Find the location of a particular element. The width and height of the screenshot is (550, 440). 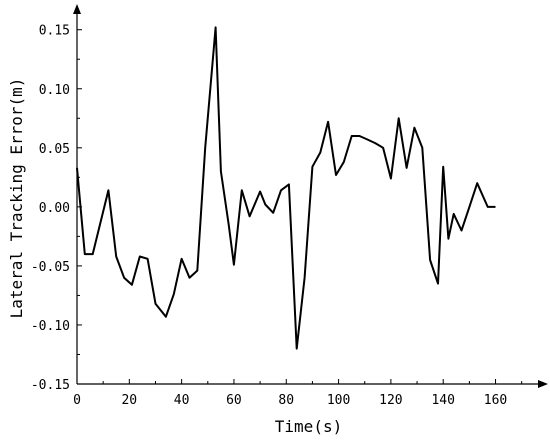

x-tick-label: 80 is located at coordinates (286, 400).